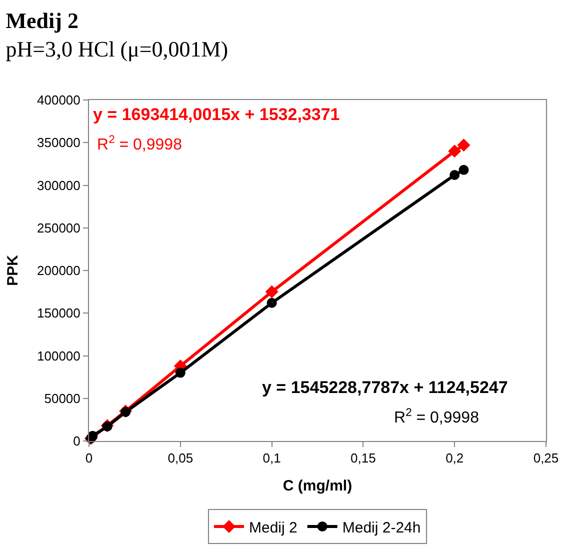 This screenshot has width=576, height=556. What do you see at coordinates (58, 142) in the screenshot?
I see `y-tick-label: 350000` at bounding box center [58, 142].